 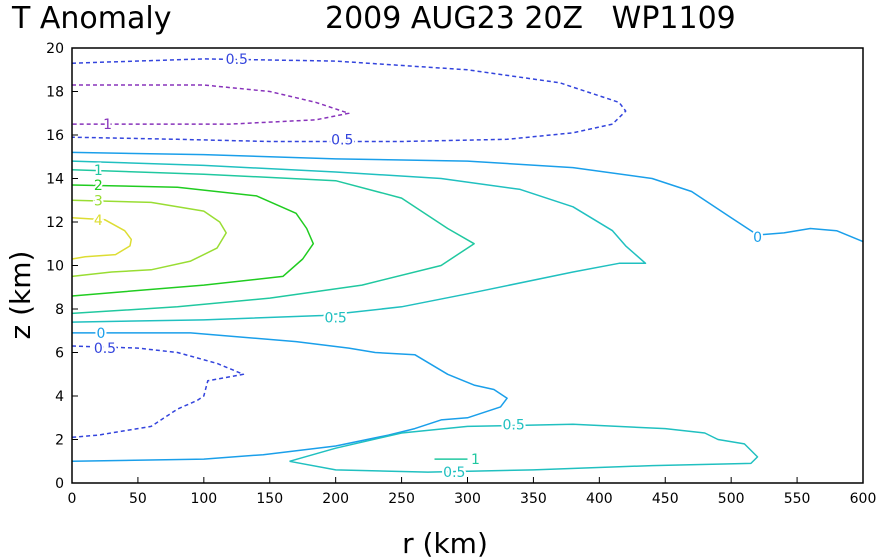 I want to click on x-axis-ticks: 0 50 100 150 200 250 300 350 400 450 500 550 600, so click(x=472, y=492).